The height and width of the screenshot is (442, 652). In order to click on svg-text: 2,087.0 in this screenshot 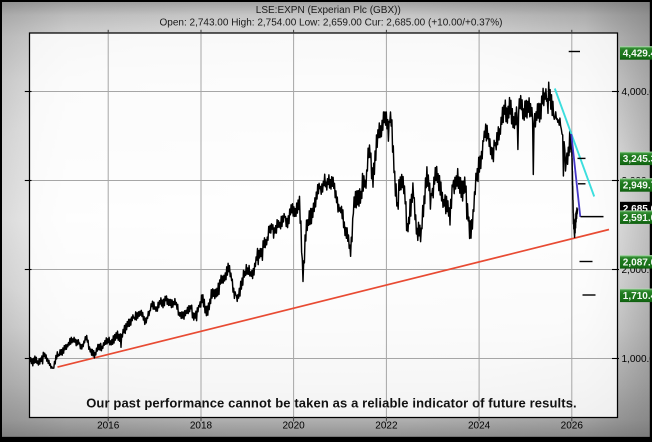, I will do `click(637, 263)`.